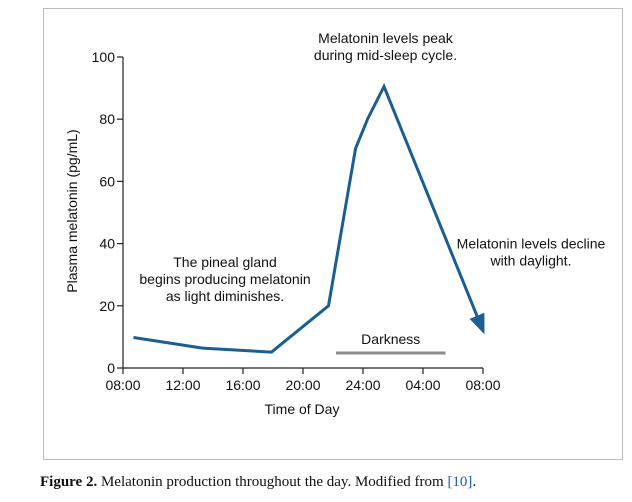  What do you see at coordinates (531, 243) in the screenshot?
I see `annotation-line: Melatonin levels decline` at bounding box center [531, 243].